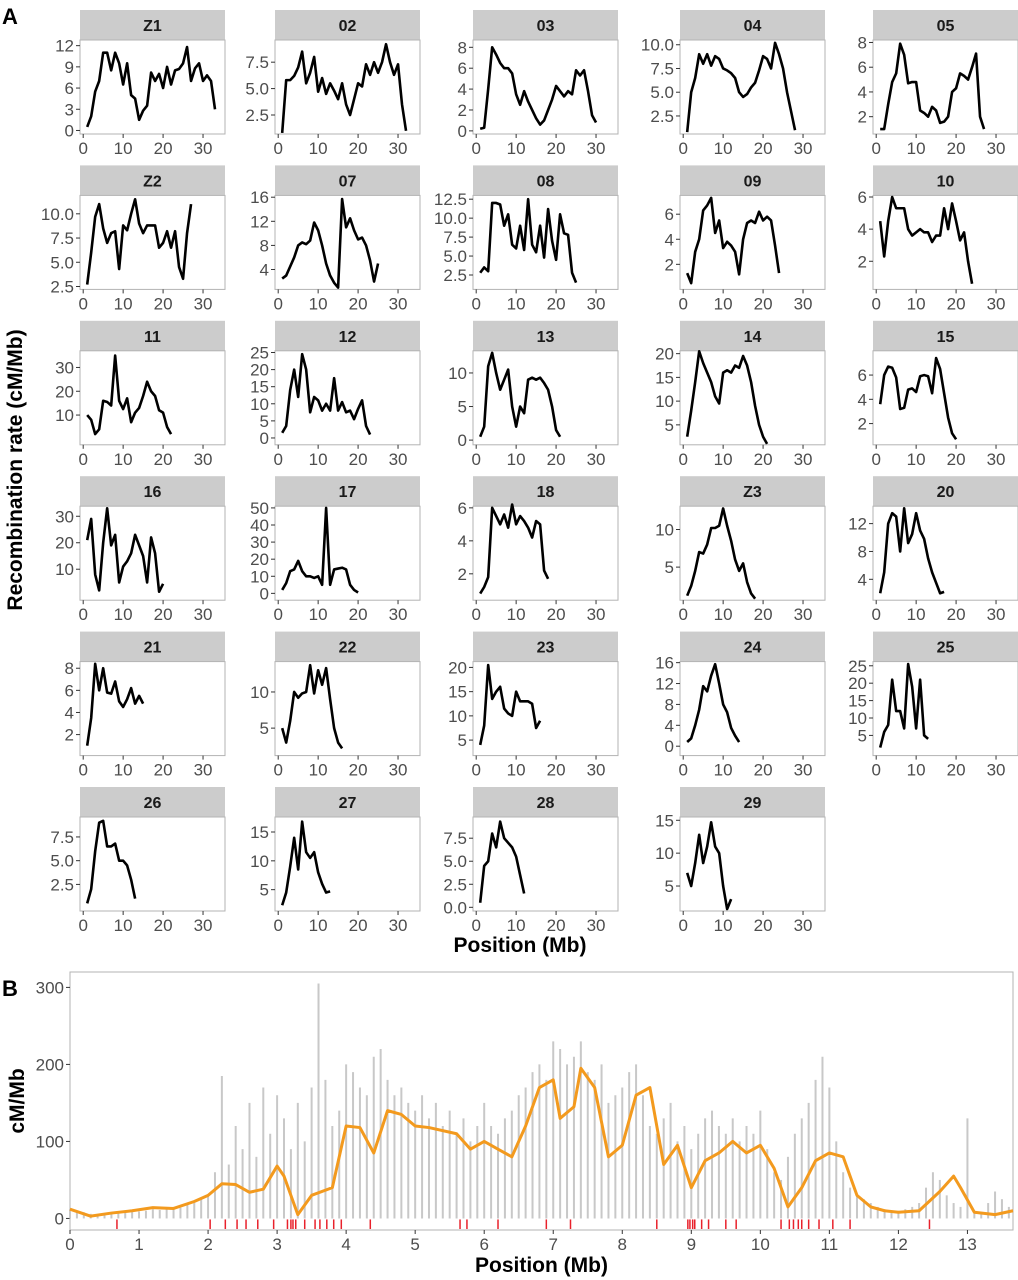 The height and width of the screenshot is (1280, 1018). What do you see at coordinates (898, 1244) in the screenshot?
I see `x-tick-label: 12` at bounding box center [898, 1244].